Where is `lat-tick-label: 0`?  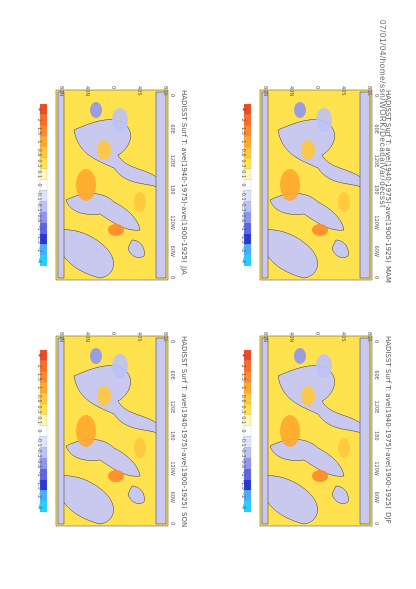 lat-tick-label: 0 is located at coordinates (317, 333).